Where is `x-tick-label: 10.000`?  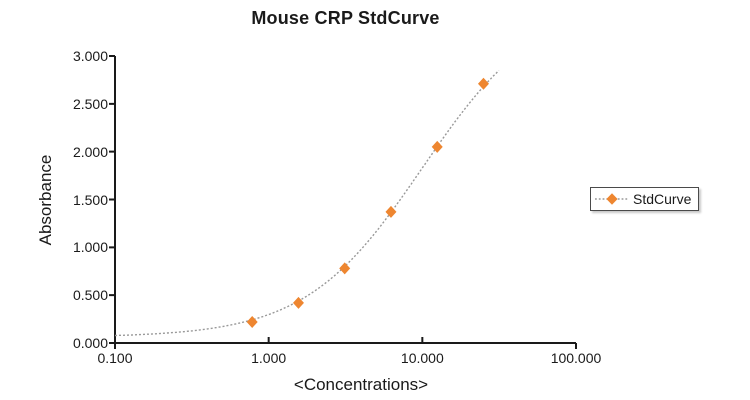 x-tick-label: 10.000 is located at coordinates (422, 358).